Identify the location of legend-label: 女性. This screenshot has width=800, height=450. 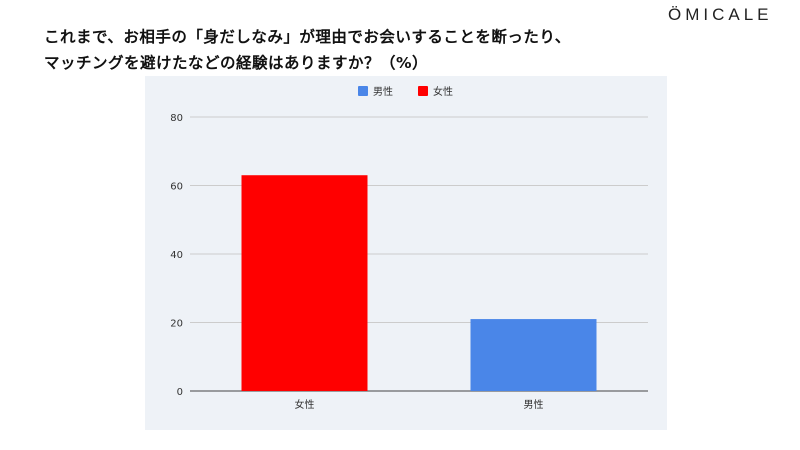
(443, 91).